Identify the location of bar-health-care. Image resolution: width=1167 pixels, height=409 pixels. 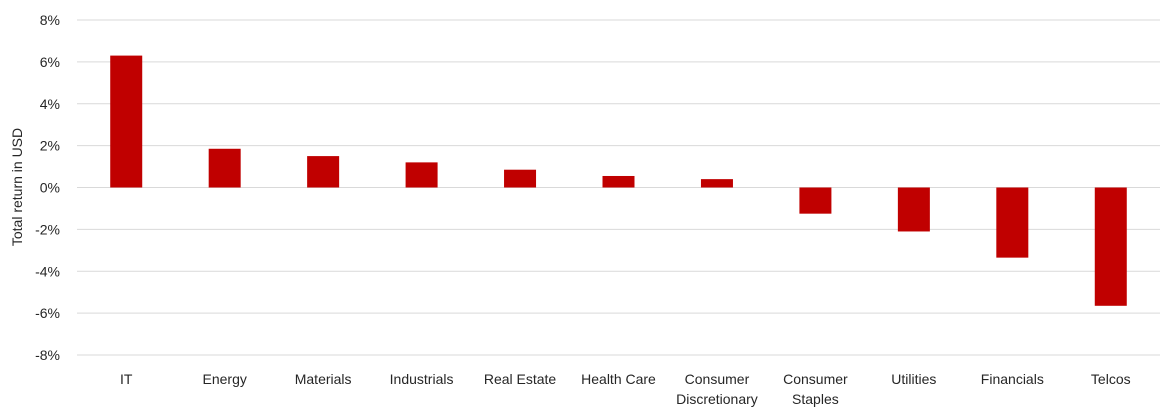
(618, 181).